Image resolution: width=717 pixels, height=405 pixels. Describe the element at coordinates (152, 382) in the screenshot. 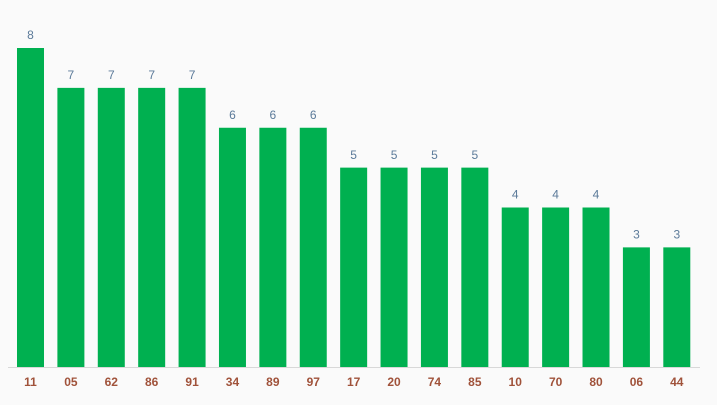

I see `x-tick-label: 86` at that location.